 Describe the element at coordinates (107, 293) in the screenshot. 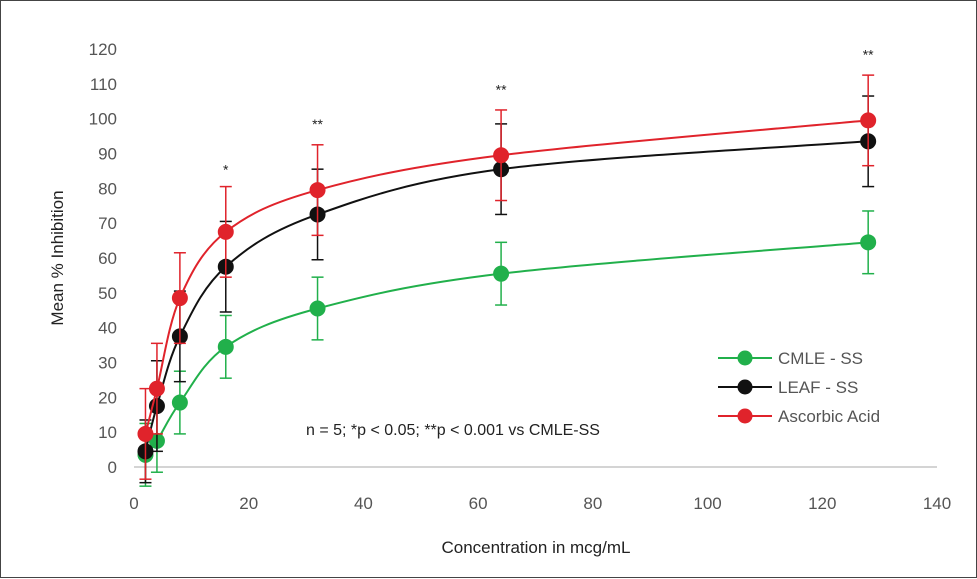

I see `y-tick-label: 50` at that location.